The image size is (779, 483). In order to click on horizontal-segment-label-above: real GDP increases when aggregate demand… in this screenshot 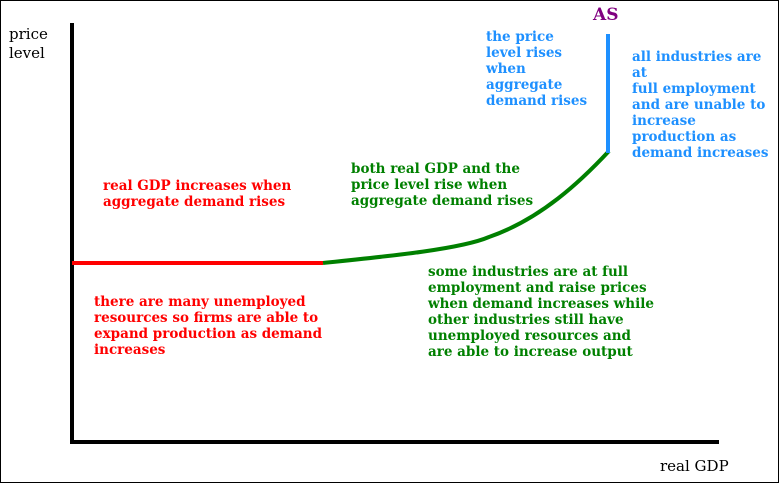, I will do `click(197, 194)`.